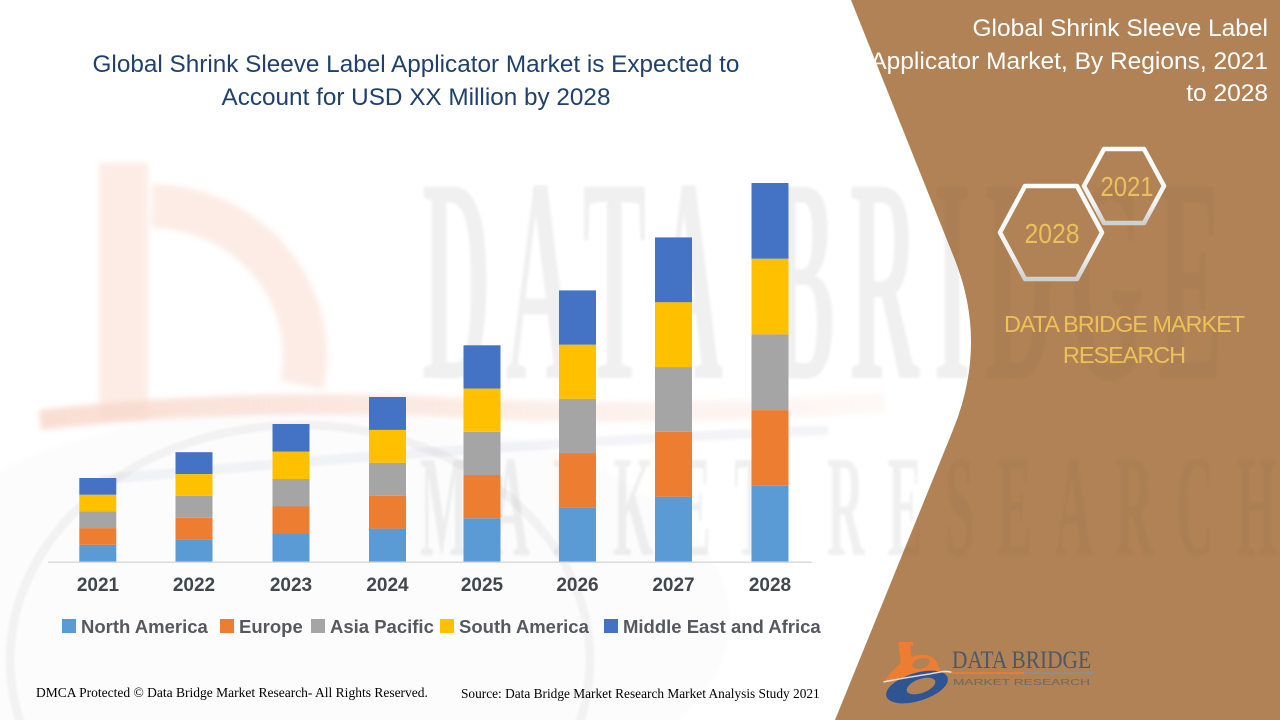 The image size is (1280, 720). Describe the element at coordinates (1021, 682) in the screenshot. I see `svg-text: MARKET RESEARCH` at that location.